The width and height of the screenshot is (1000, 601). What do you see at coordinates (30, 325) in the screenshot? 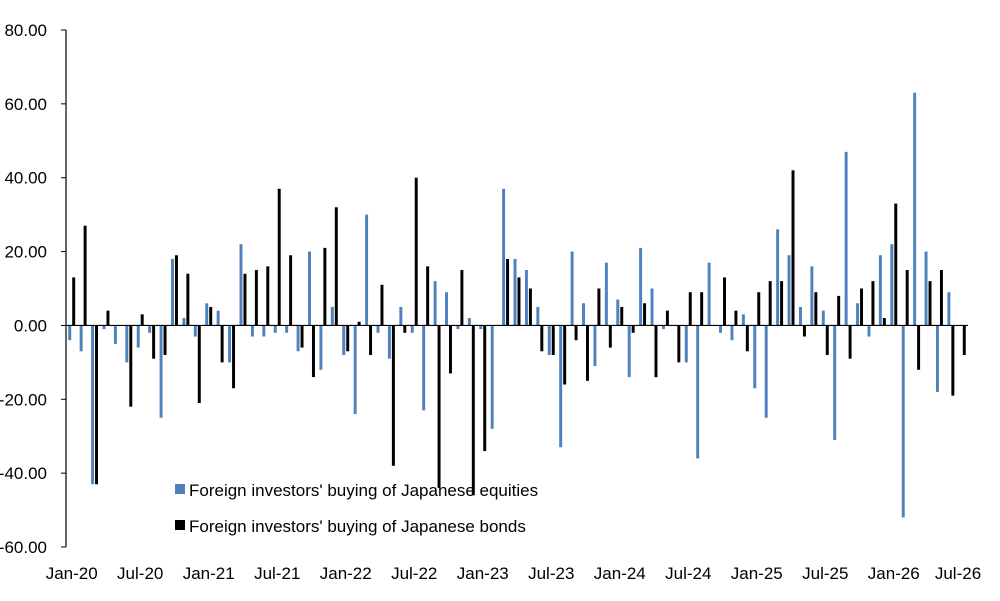
I see `y-tick-label: 0.00` at bounding box center [30, 325].